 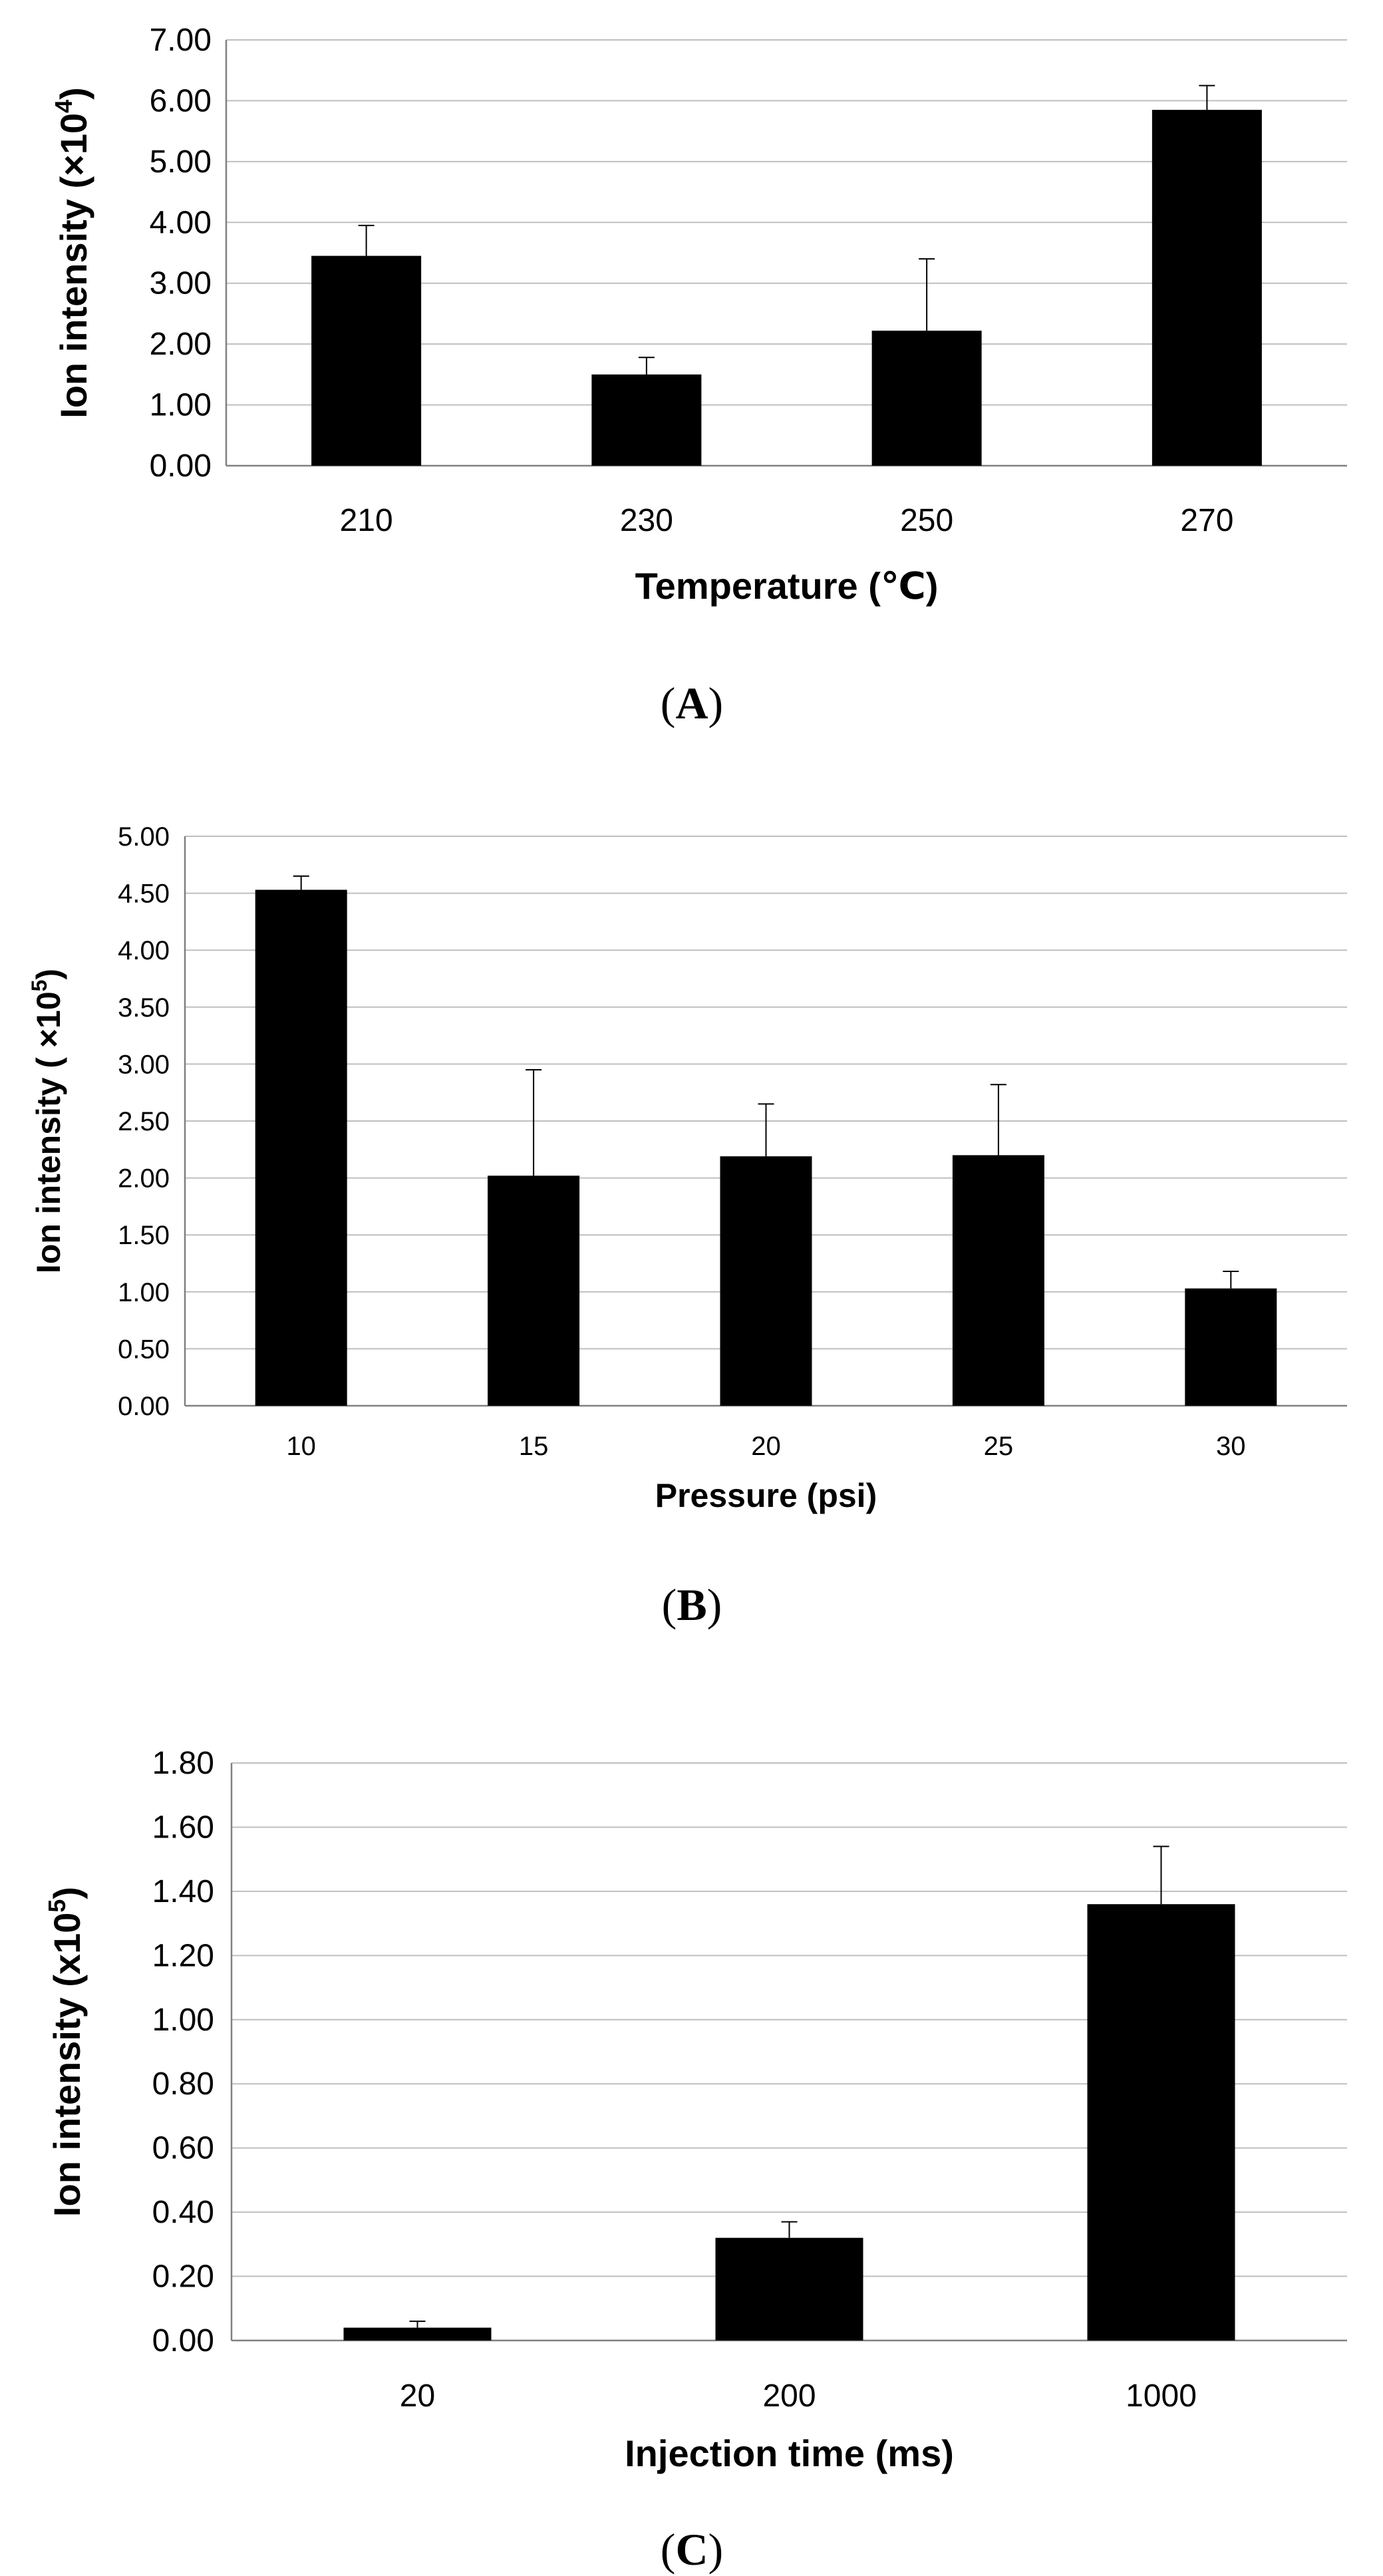 I want to click on y-axis-title: Ion intensity ( ×105), so click(x=47, y=1121).